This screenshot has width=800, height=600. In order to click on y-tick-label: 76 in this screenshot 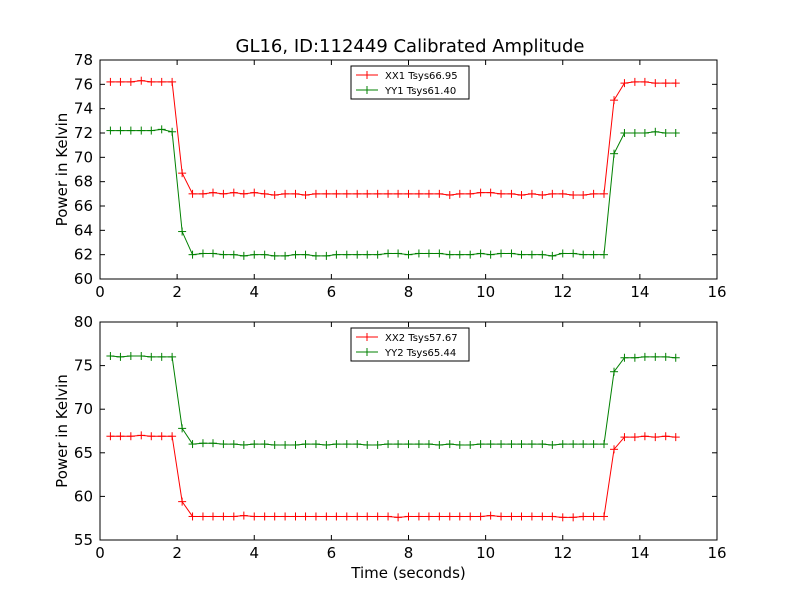, I will do `click(83, 84)`.